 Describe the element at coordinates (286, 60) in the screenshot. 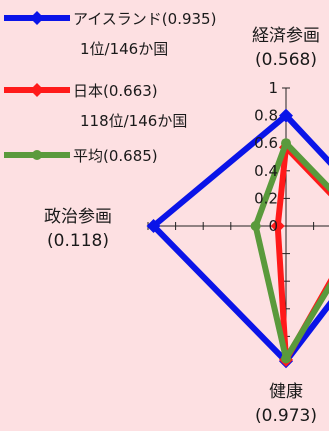

I see `axis-label-value: (0.568)` at that location.